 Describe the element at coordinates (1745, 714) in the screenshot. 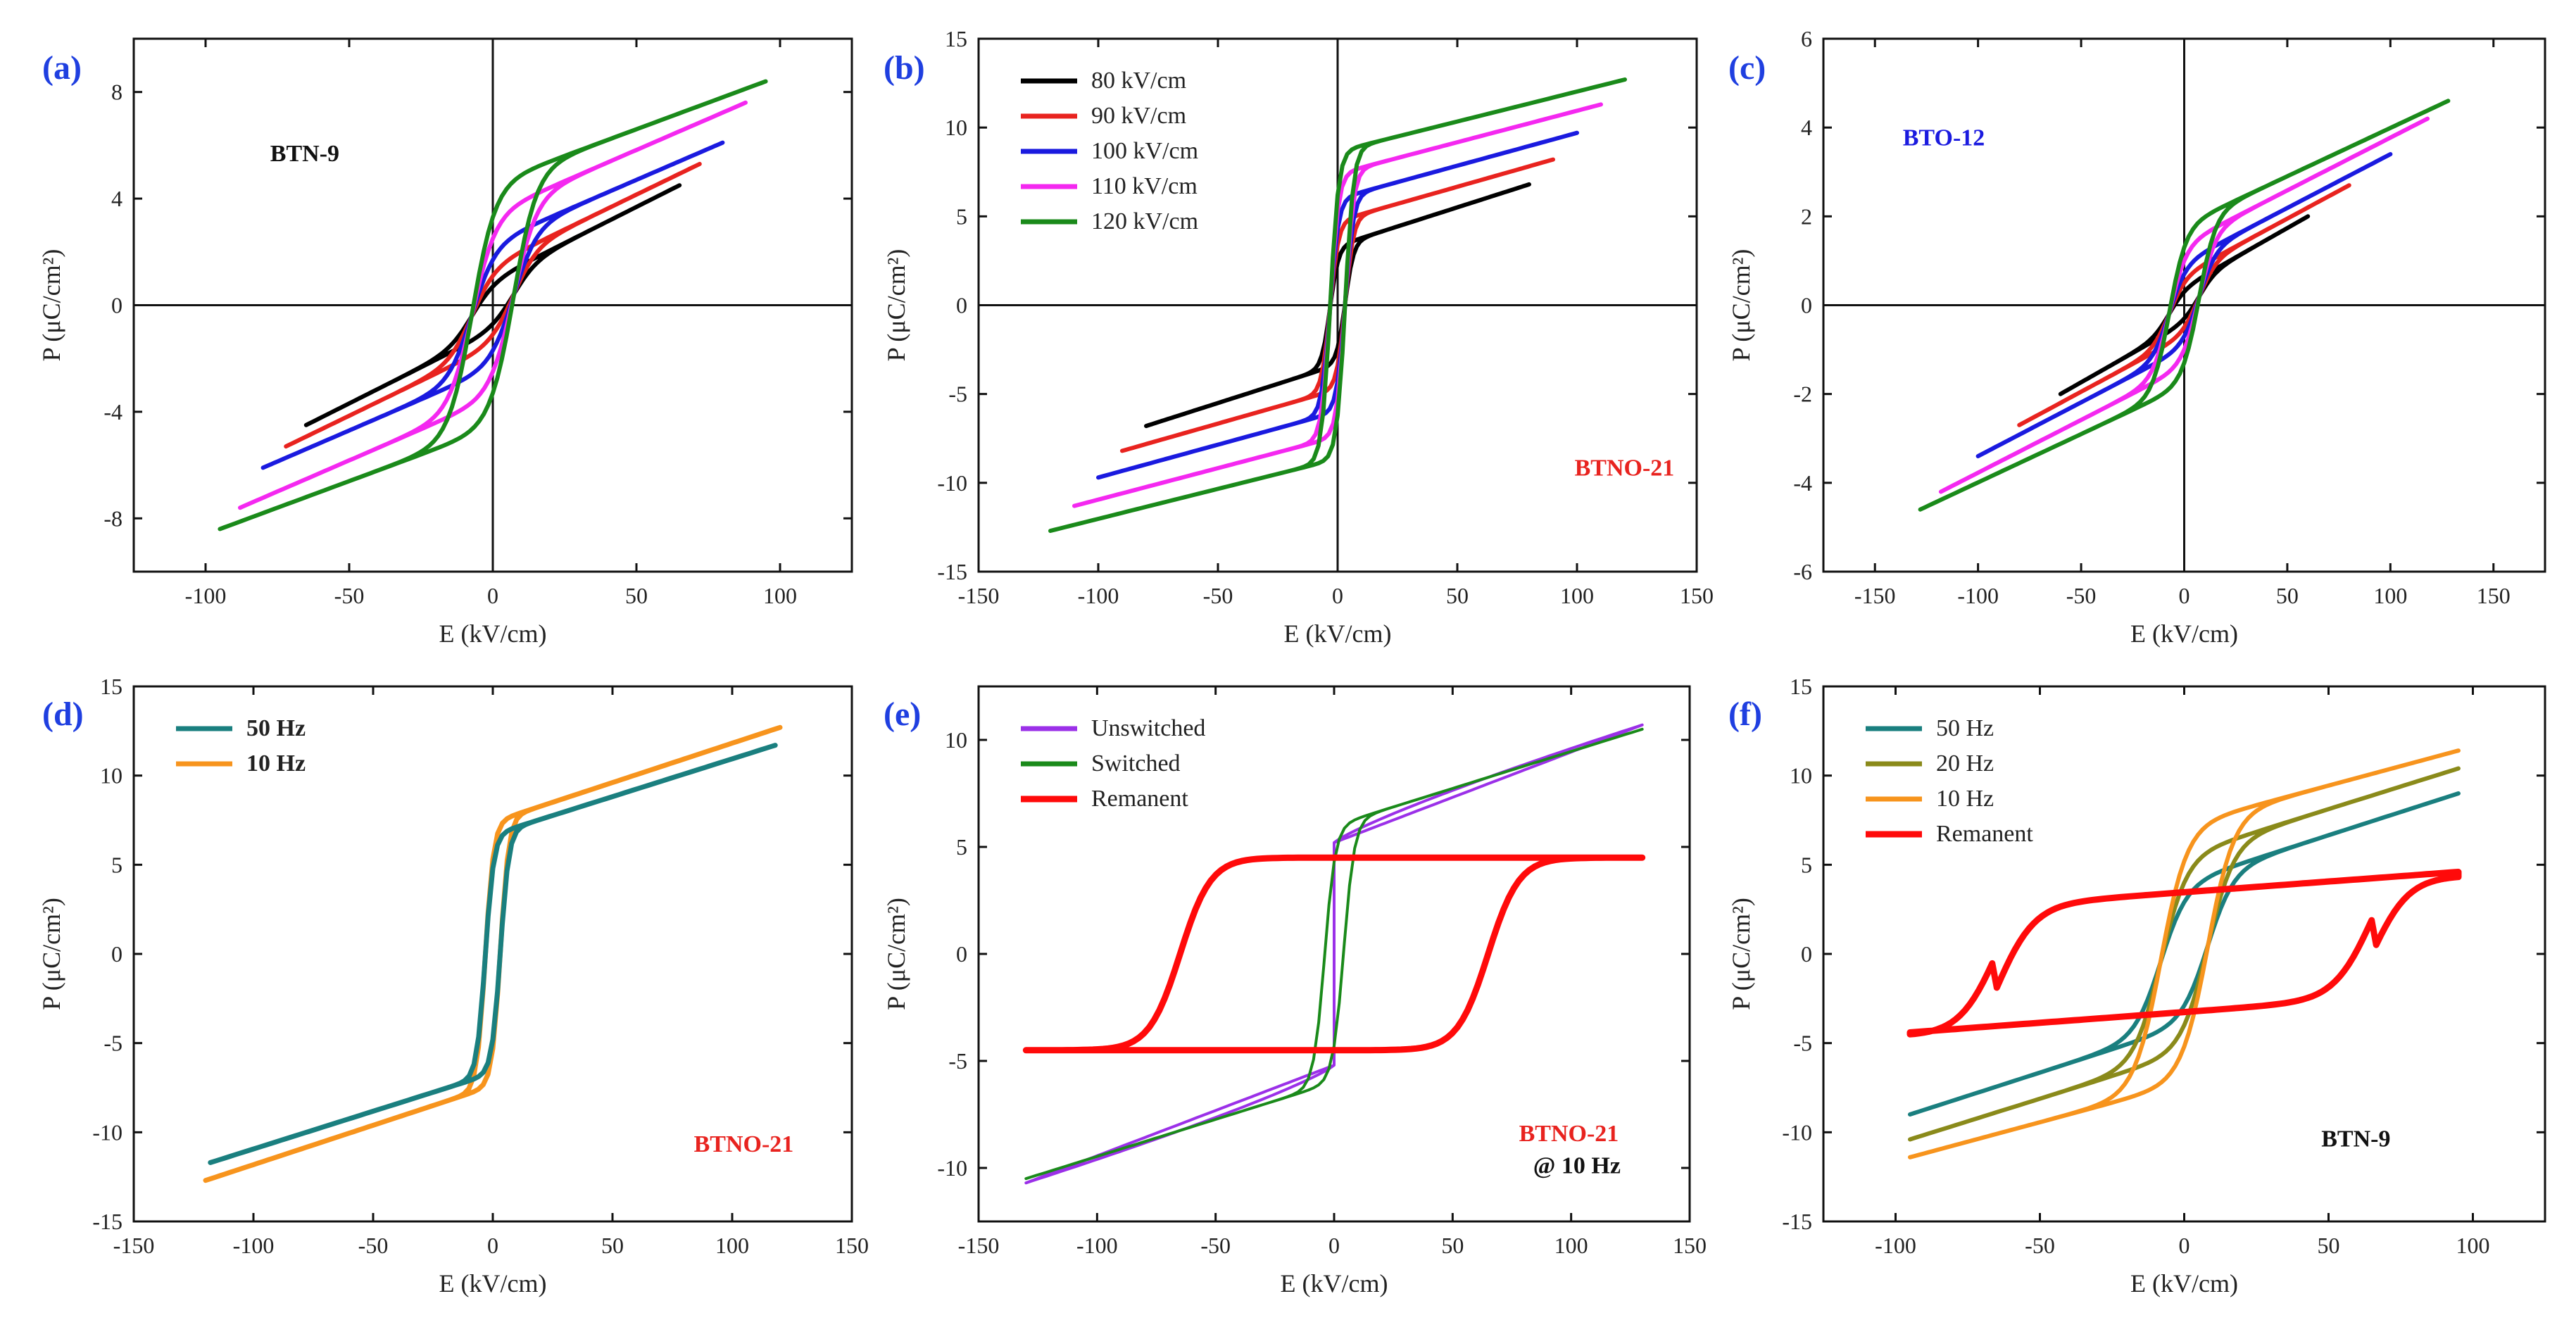

I see `panel-label: (f)` at that location.